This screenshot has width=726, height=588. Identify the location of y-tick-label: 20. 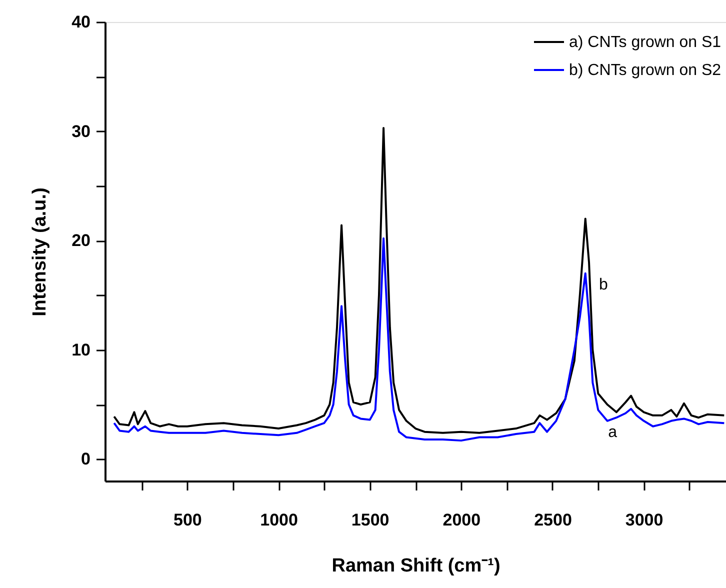
(81, 240).